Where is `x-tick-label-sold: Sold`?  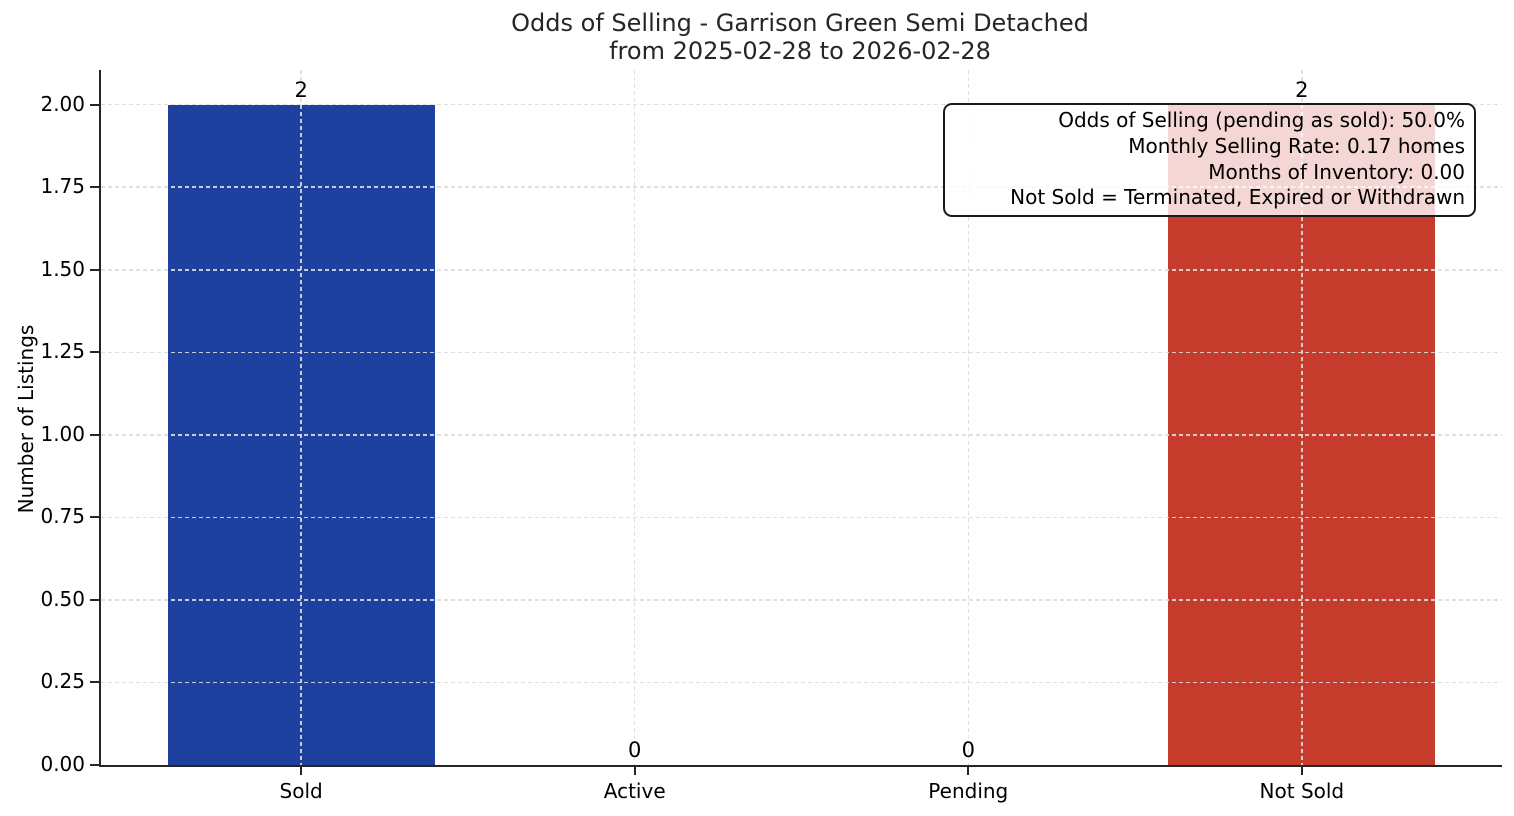 x-tick-label-sold: Sold is located at coordinates (301, 791).